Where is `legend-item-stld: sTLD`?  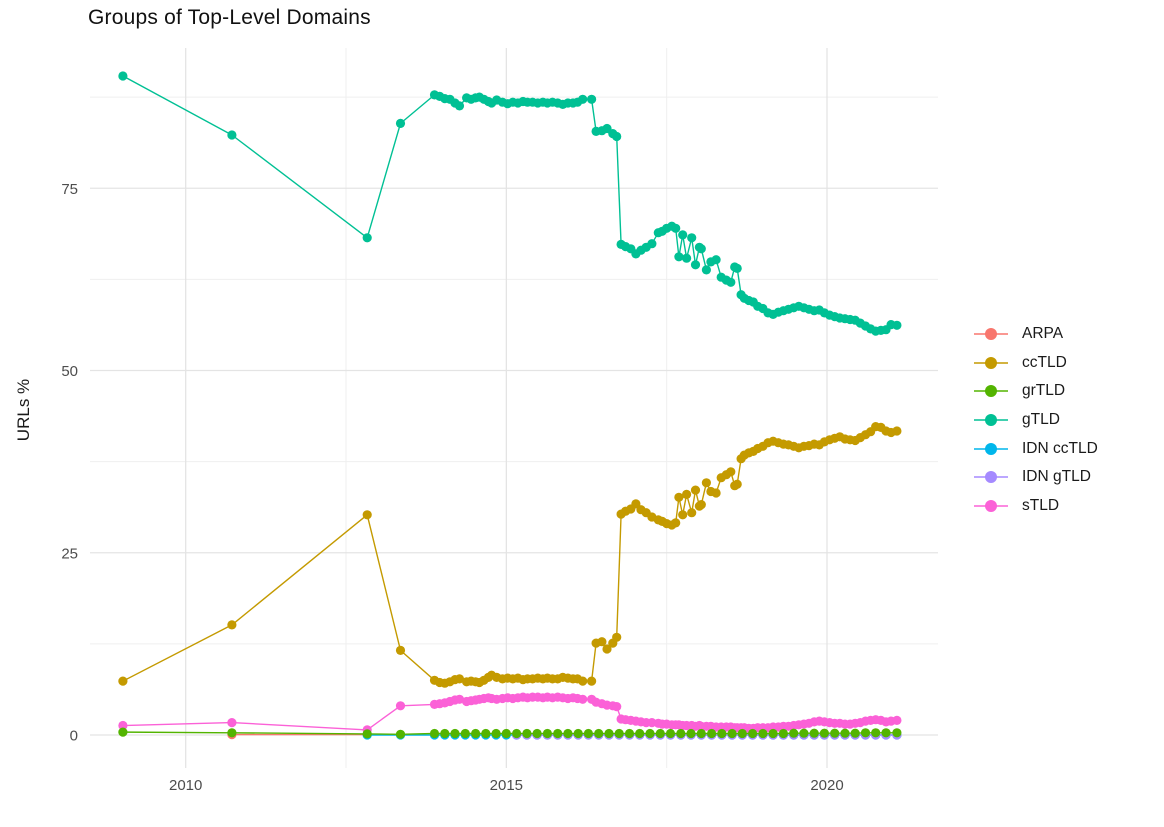 legend-item-stld: sTLD is located at coordinates (1035, 506).